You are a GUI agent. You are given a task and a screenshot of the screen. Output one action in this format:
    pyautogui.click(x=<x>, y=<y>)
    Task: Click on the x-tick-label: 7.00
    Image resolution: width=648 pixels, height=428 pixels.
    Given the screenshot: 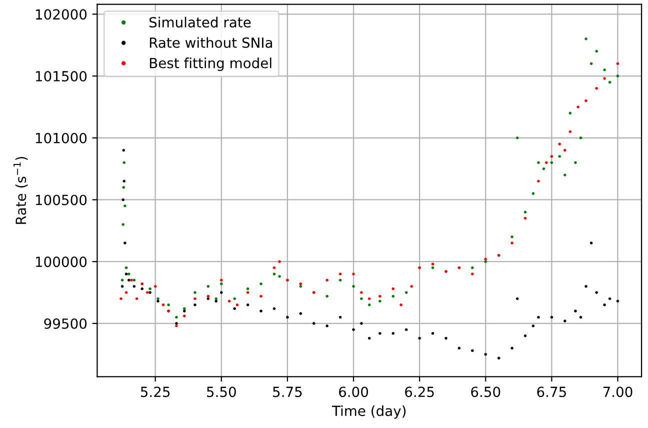 What is the action you would take?
    pyautogui.click(x=617, y=392)
    